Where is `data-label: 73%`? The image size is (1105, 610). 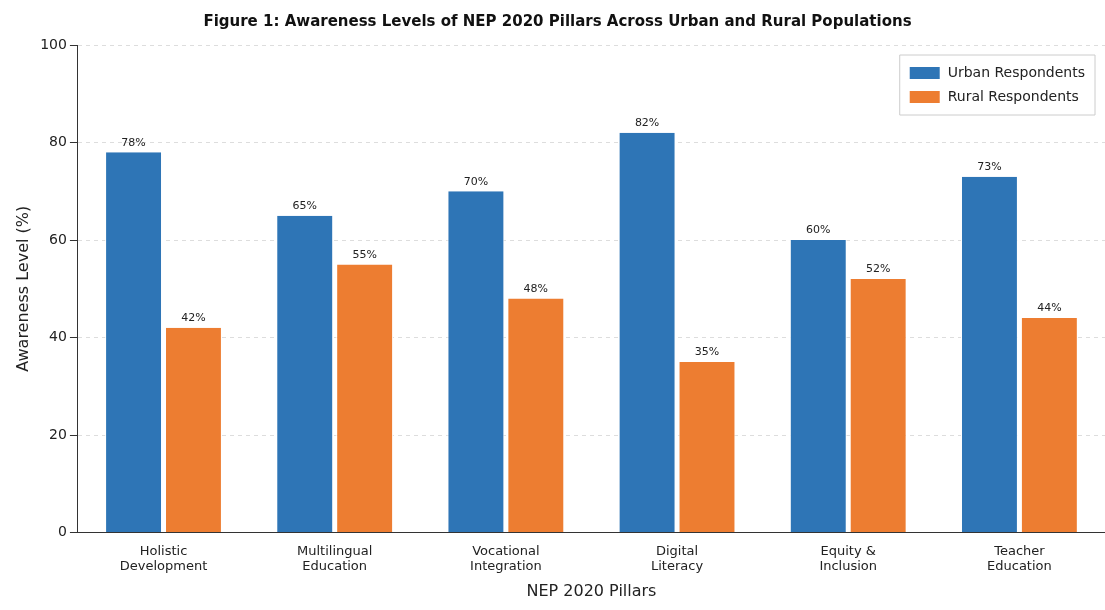
data-label: 73% is located at coordinates (989, 167).